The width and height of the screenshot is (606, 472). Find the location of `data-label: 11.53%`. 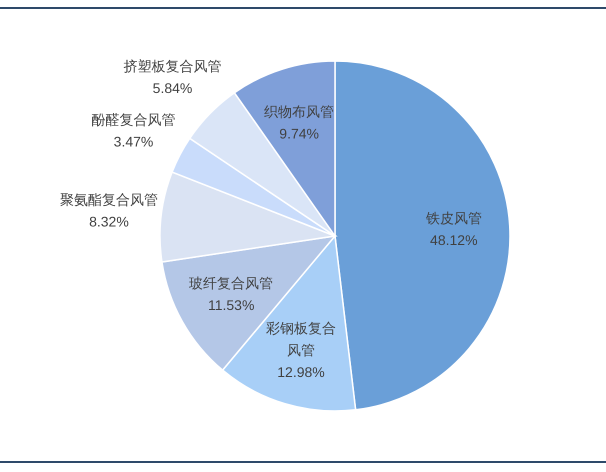

data-label: 11.53% is located at coordinates (231, 305).